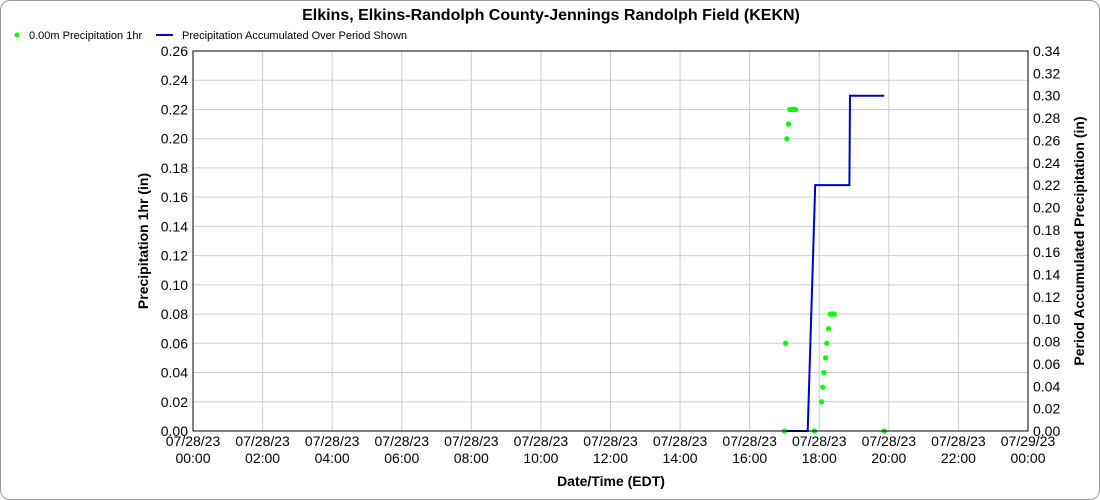  Describe the element at coordinates (1046, 364) in the screenshot. I see `y2-tick-label: 0.06` at that location.